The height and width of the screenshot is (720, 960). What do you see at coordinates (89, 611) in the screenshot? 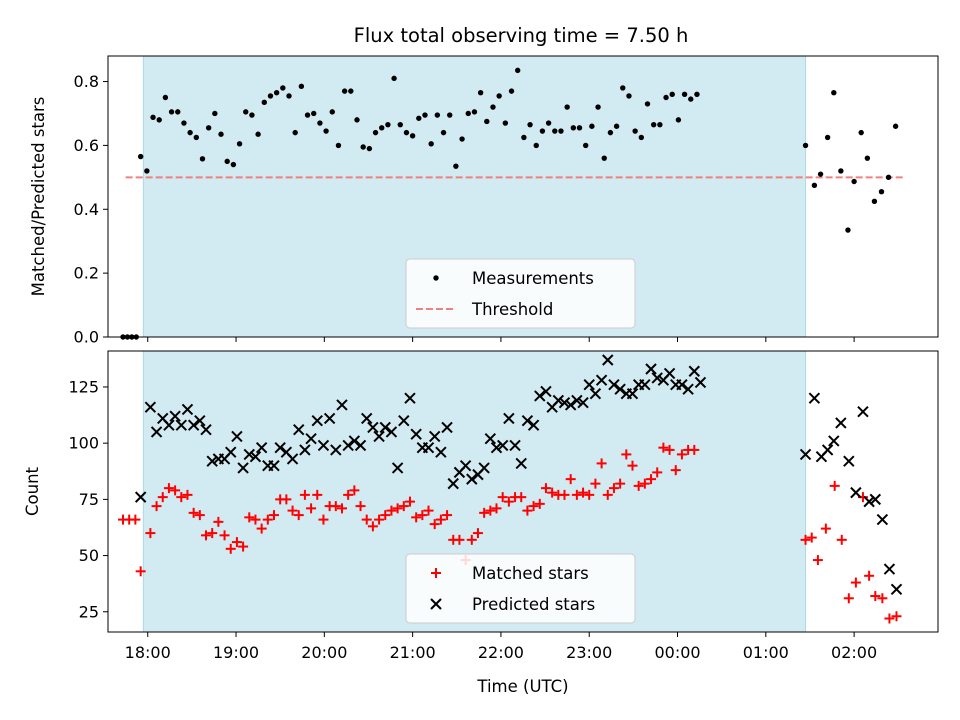
I see `bottom-y-tick-label: 25` at bounding box center [89, 611].